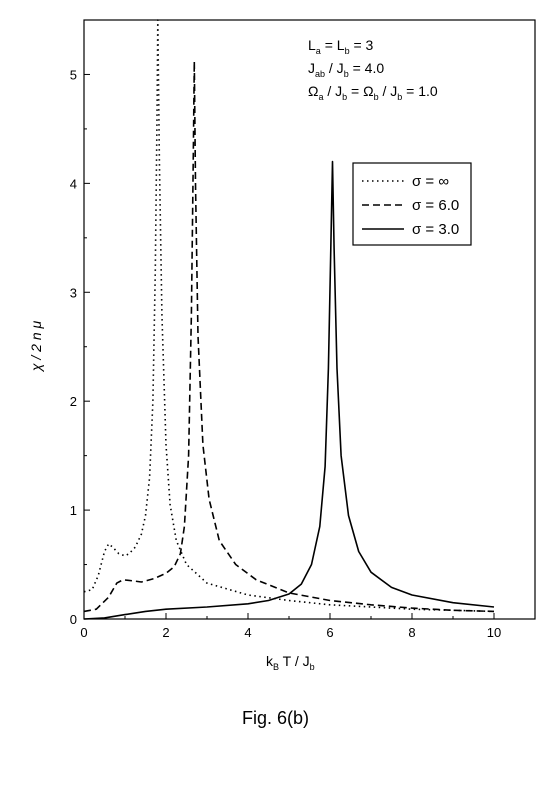 Image resolution: width=551 pixels, height=792 pixels. I want to click on x-tick-label: 4, so click(247, 632).